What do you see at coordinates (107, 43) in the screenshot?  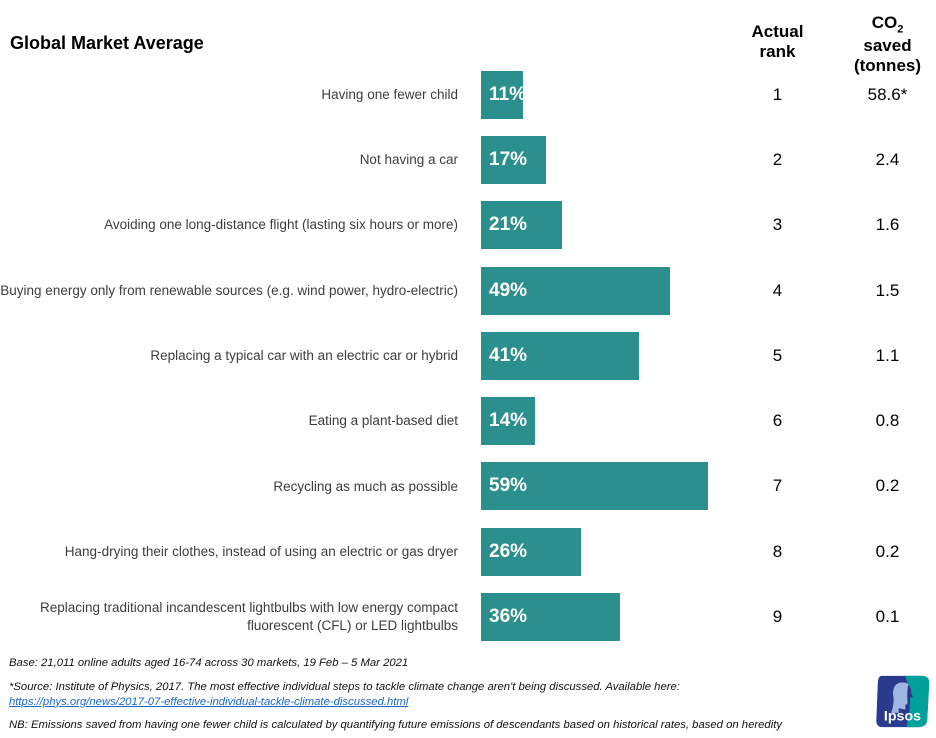 I see `page-title: Global Market Average` at bounding box center [107, 43].